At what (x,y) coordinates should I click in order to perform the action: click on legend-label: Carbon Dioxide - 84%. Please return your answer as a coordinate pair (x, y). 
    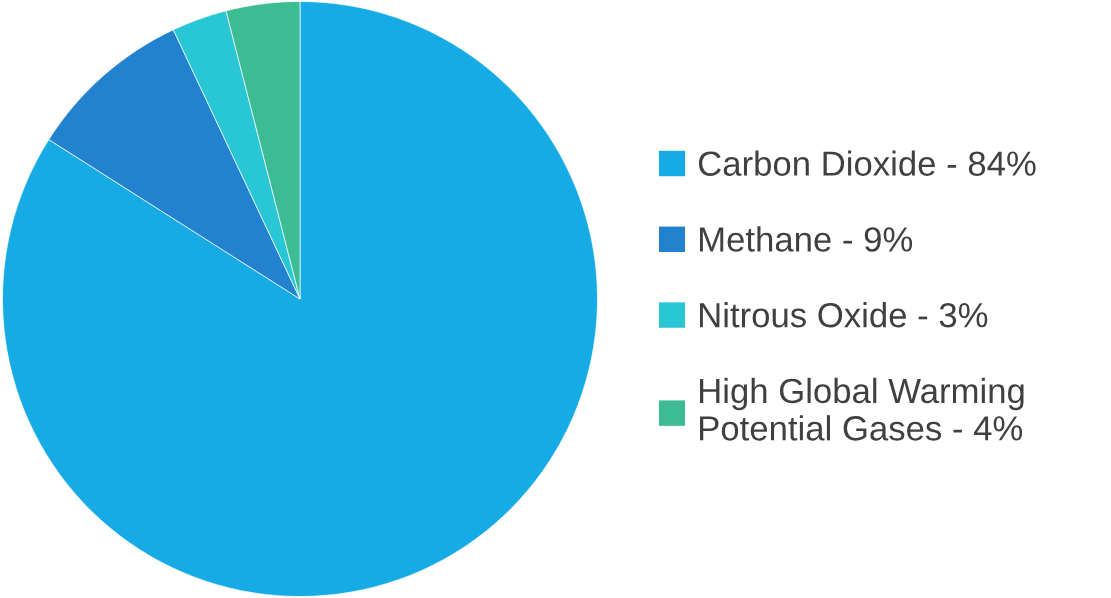
    Looking at the image, I should click on (867, 163).